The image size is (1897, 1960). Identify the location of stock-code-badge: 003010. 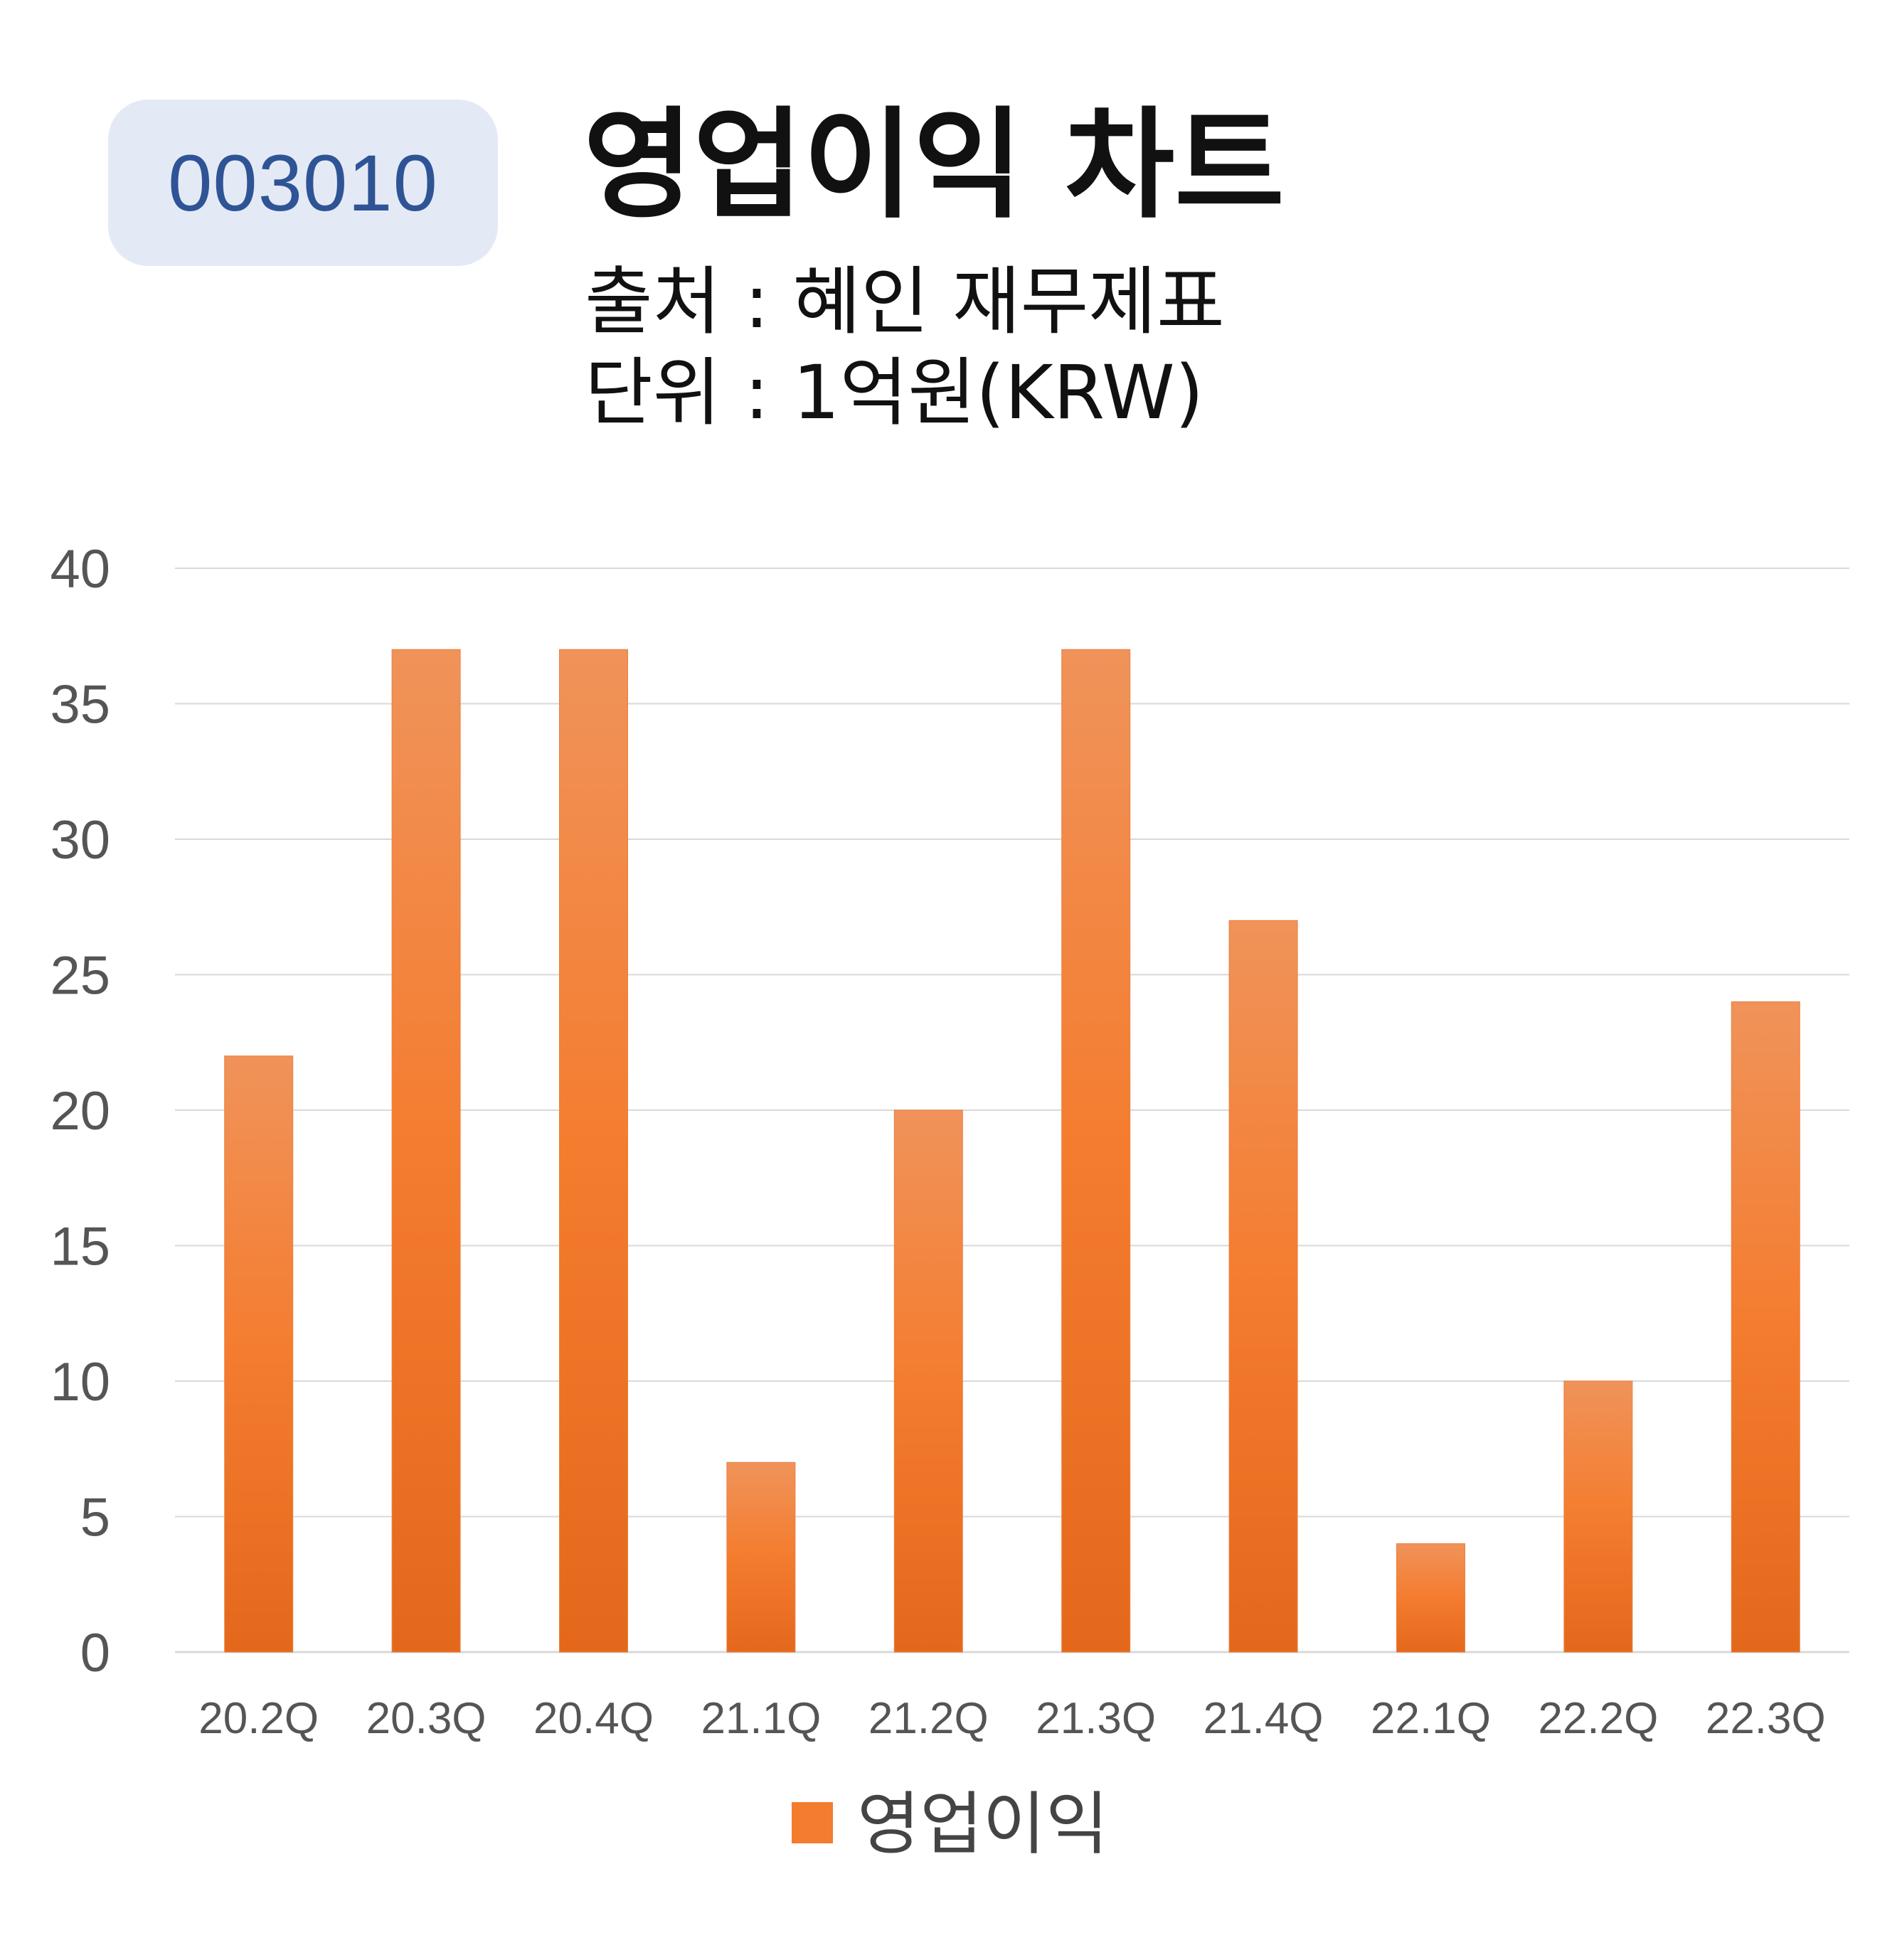
(303, 183).